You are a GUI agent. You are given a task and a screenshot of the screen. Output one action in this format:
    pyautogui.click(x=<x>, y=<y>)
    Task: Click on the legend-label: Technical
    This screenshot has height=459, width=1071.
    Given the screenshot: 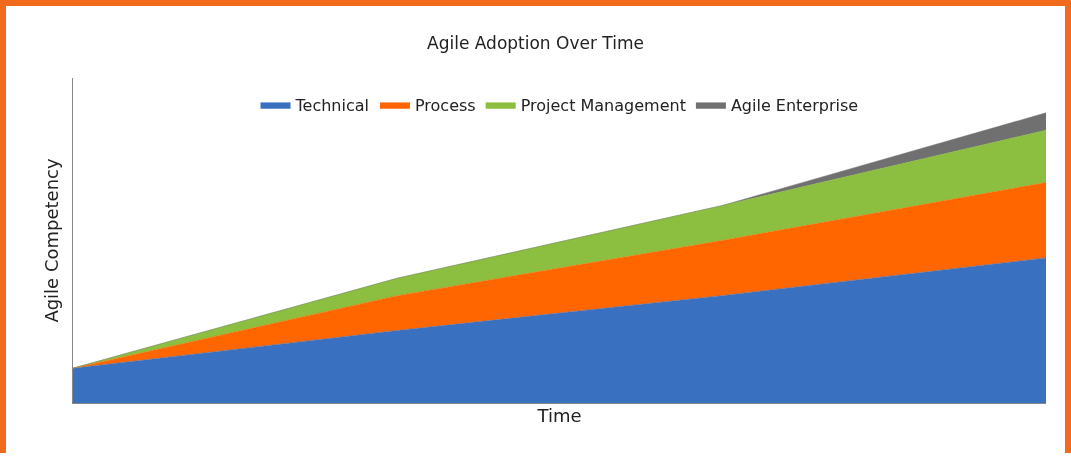 What is the action you would take?
    pyautogui.click(x=331, y=105)
    